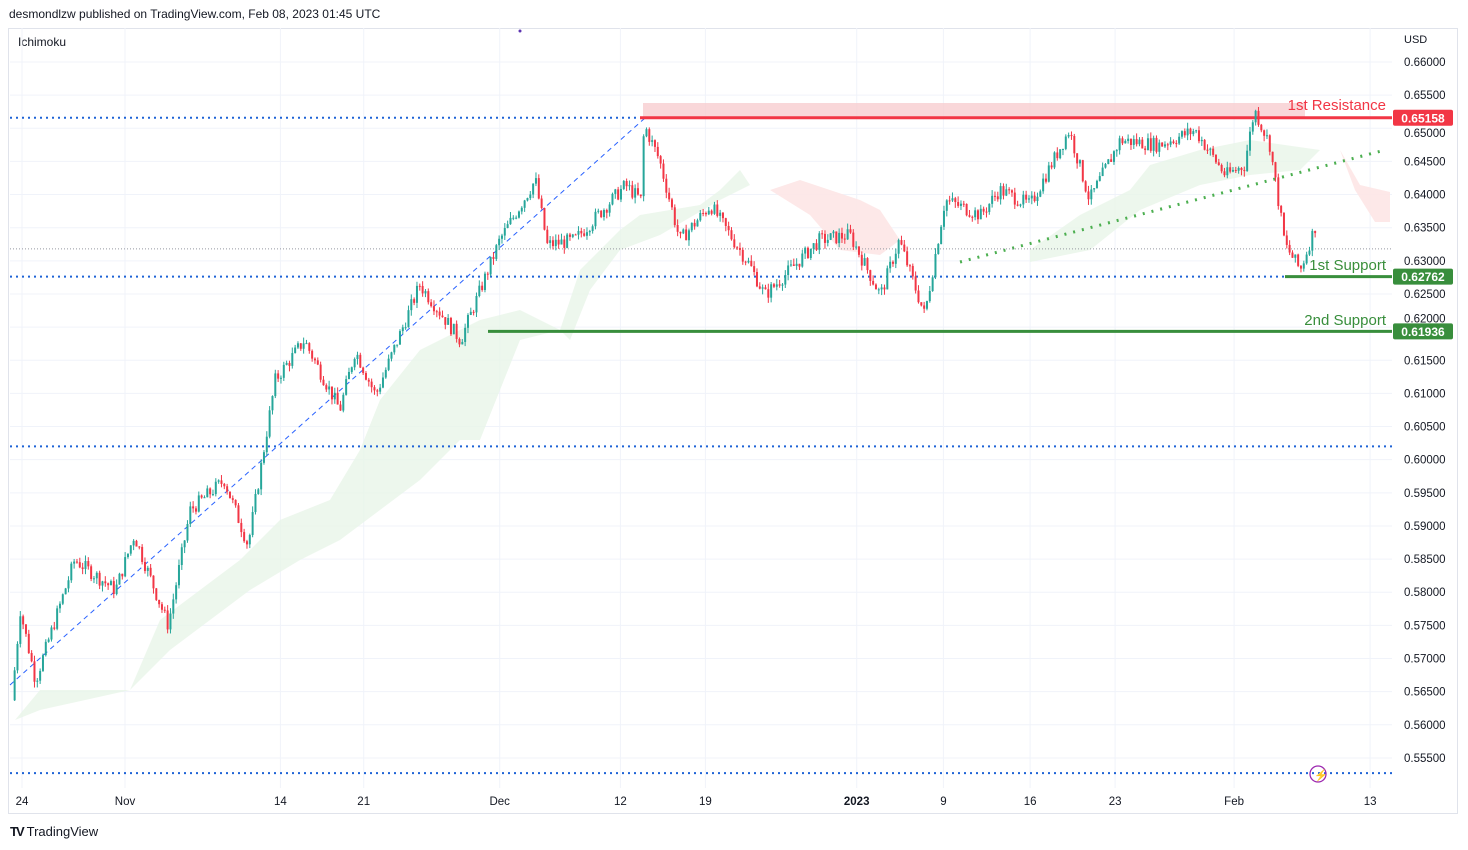 The width and height of the screenshot is (1468, 850). I want to click on price-tick: 0.62500, so click(1425, 295).